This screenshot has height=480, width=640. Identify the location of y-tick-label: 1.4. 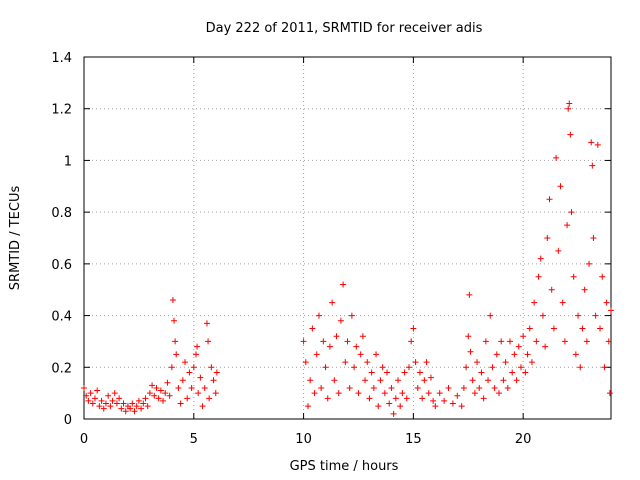
(61, 58).